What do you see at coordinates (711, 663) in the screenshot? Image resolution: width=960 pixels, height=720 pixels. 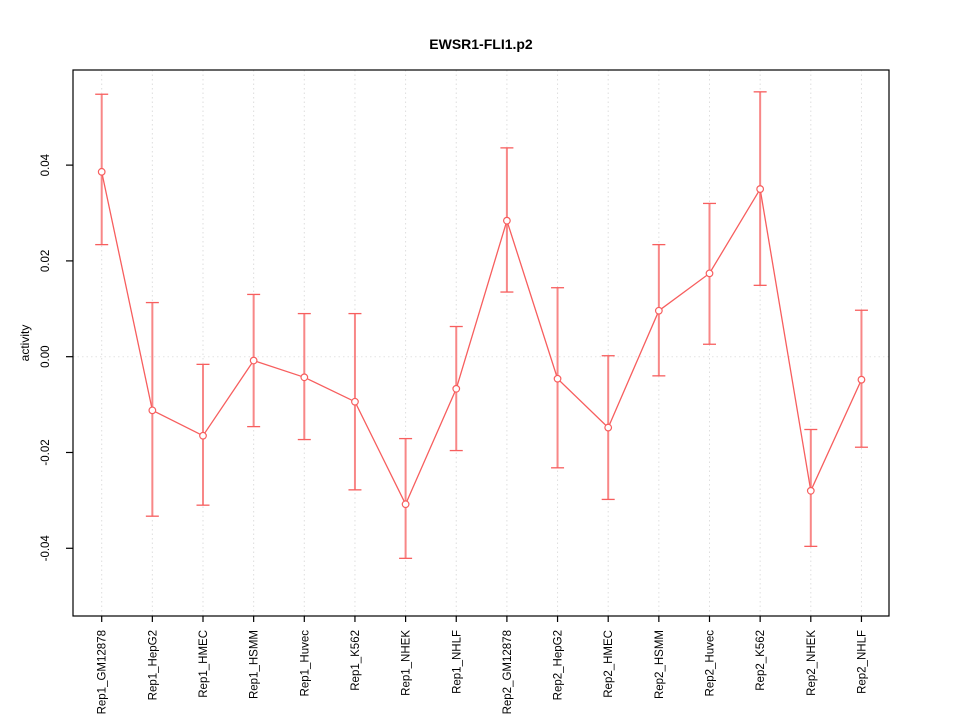 I see `x-tick-label: Rep2_Huvec` at bounding box center [711, 663].